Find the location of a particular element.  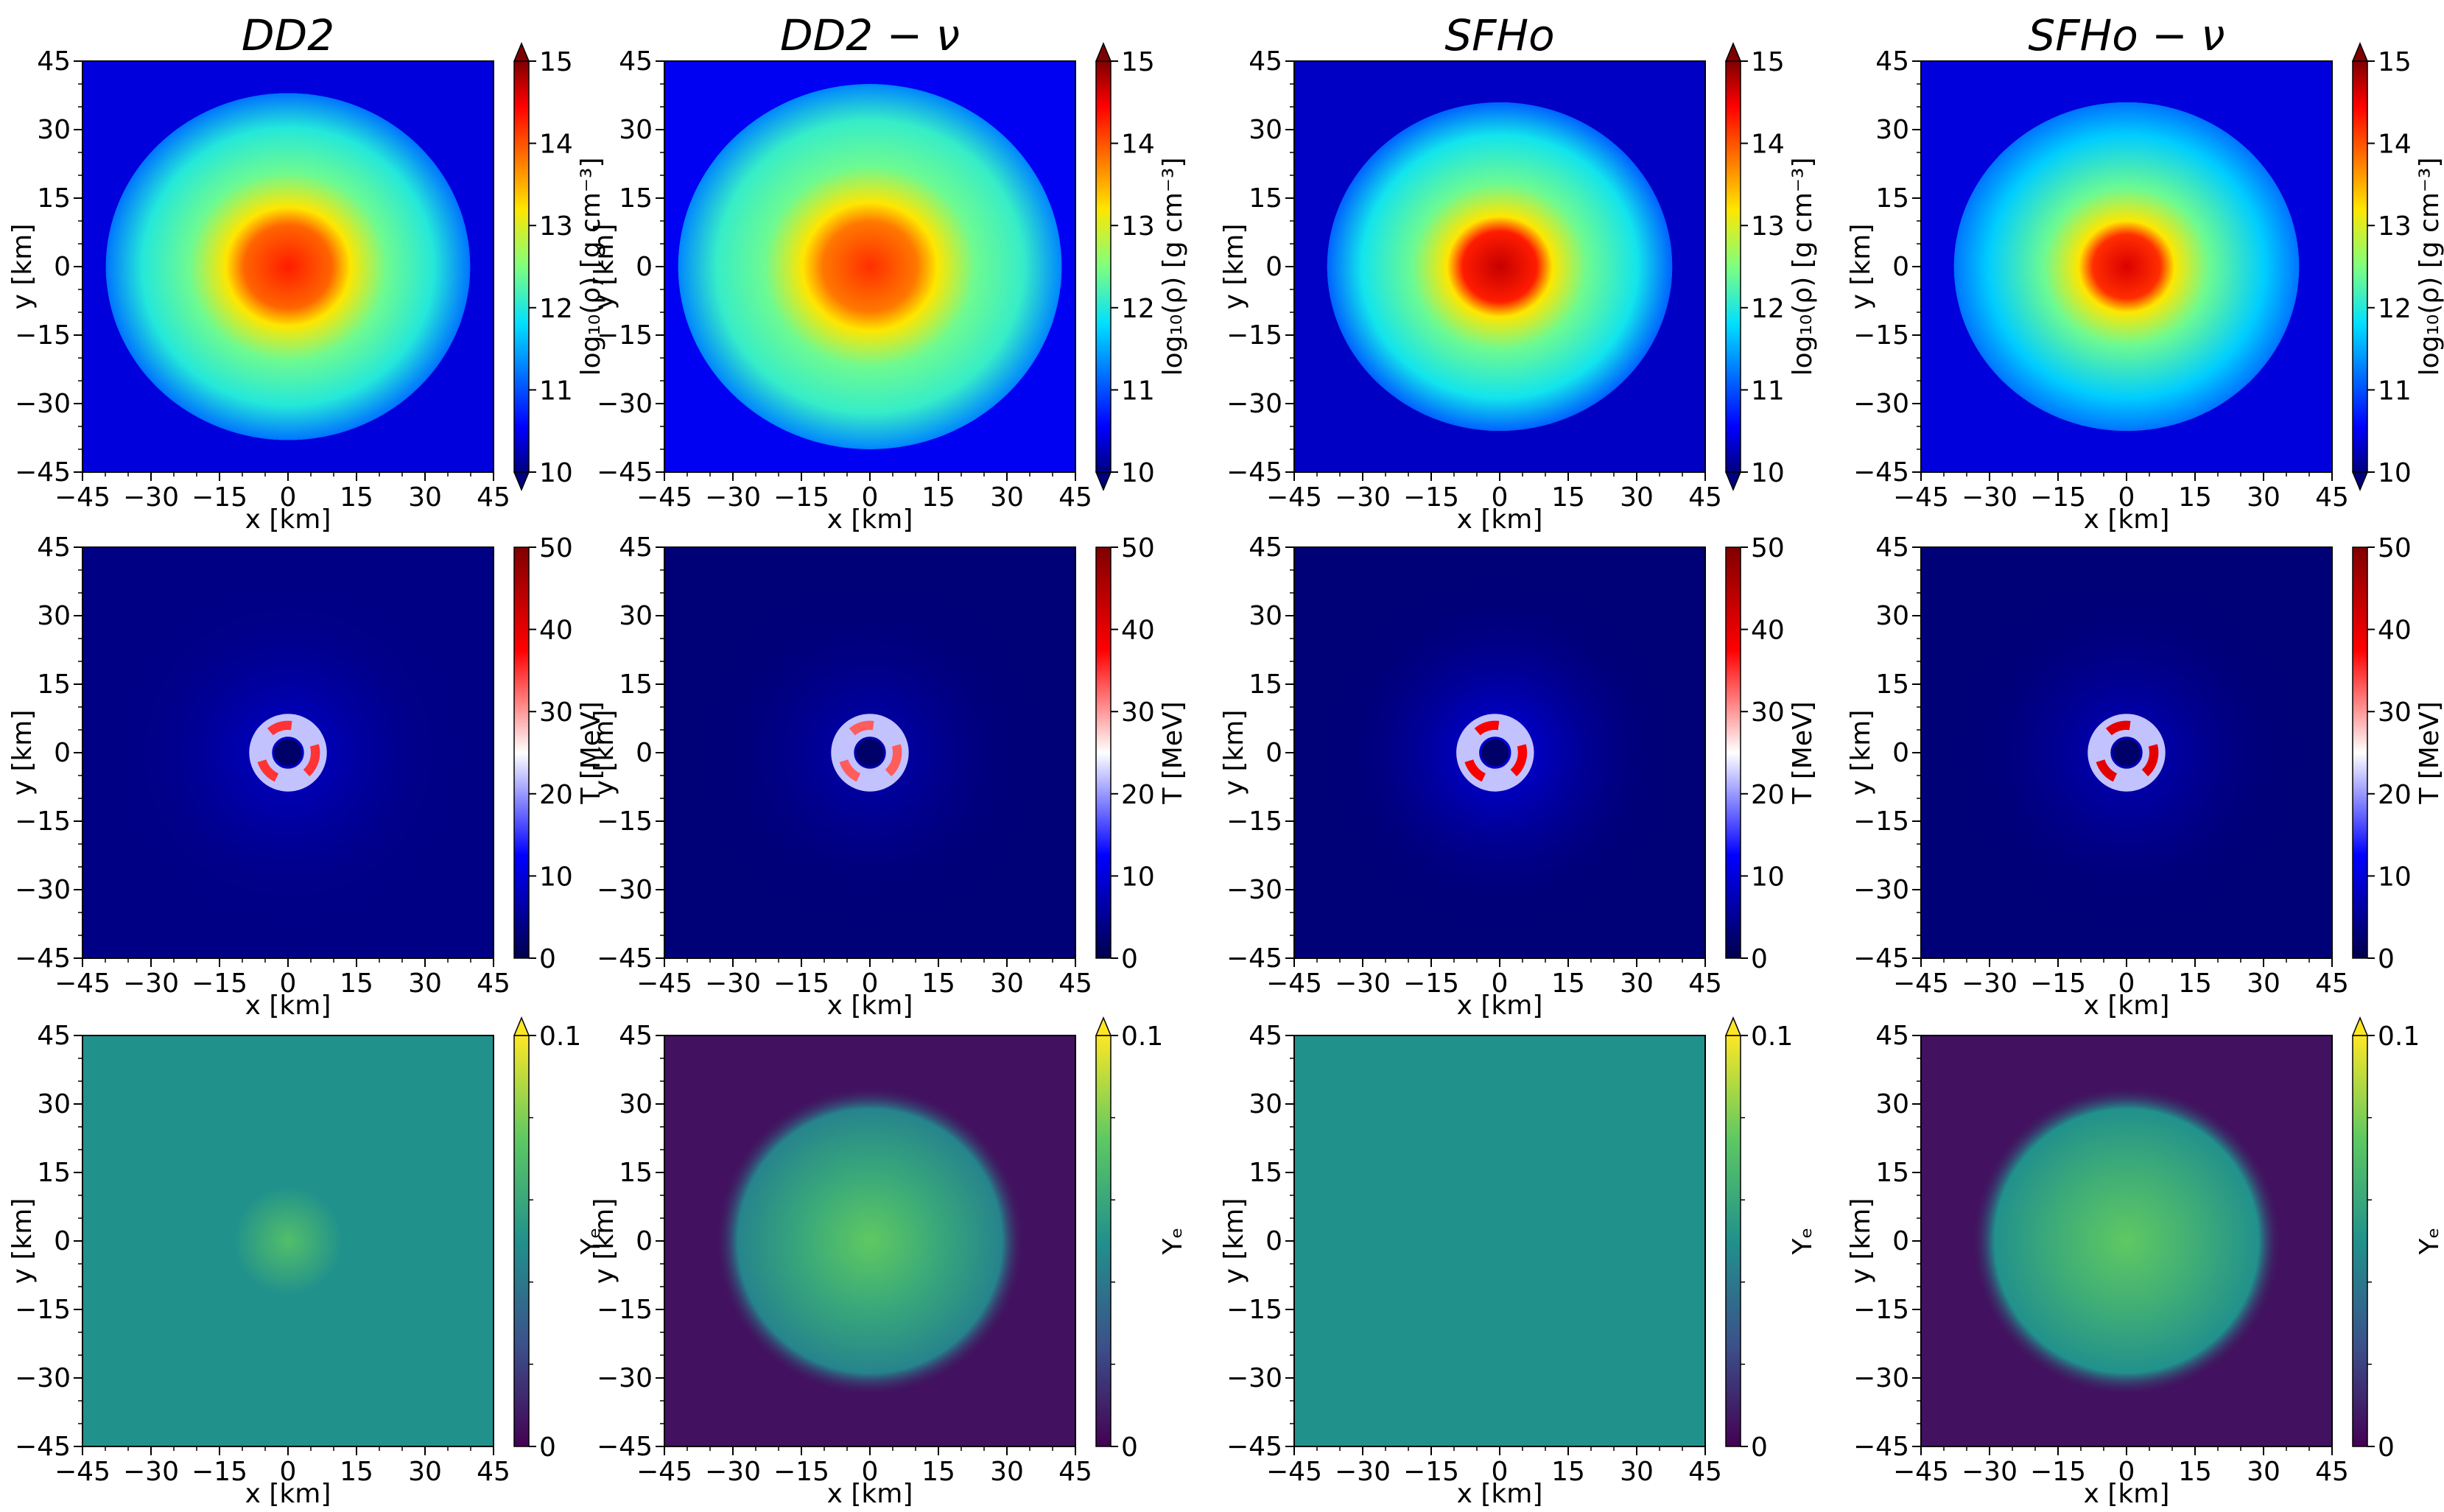

colorbar-tick-label: 30 is located at coordinates (1768, 713).